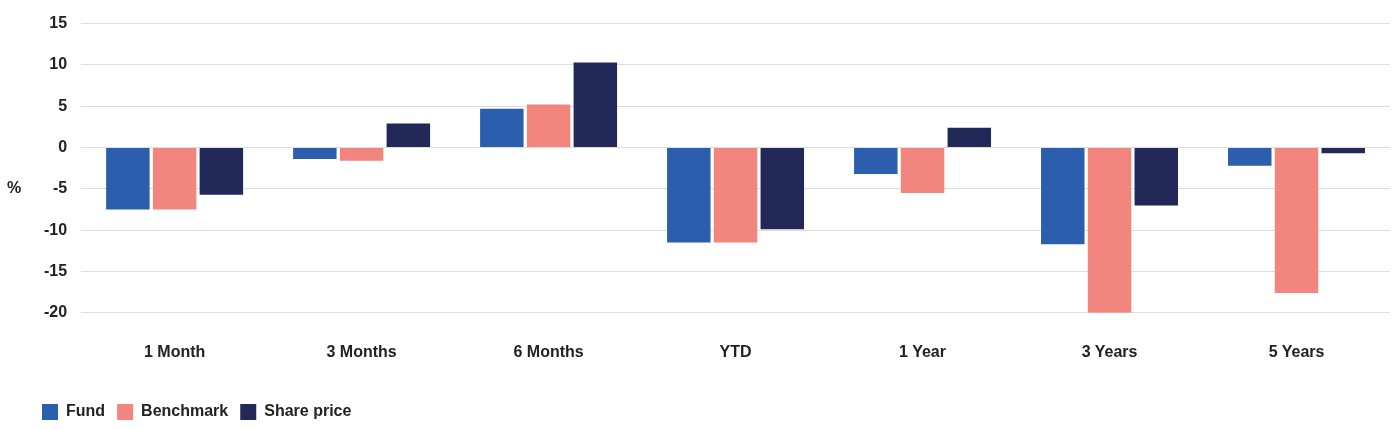 The width and height of the screenshot is (1396, 430). I want to click on x-tick-label: 1 Year, so click(922, 351).